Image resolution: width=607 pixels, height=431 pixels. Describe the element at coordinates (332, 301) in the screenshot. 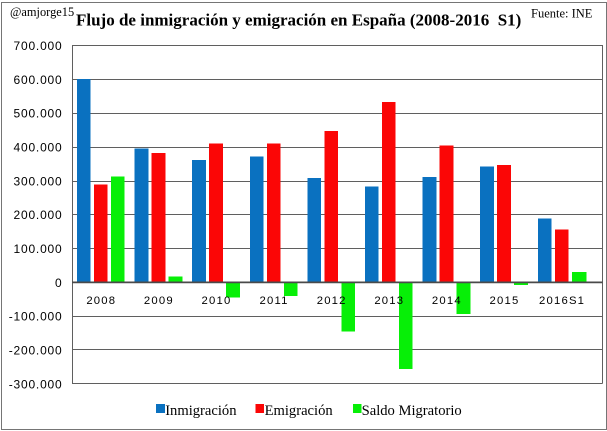

I see `svg-text: 2012` at that location.